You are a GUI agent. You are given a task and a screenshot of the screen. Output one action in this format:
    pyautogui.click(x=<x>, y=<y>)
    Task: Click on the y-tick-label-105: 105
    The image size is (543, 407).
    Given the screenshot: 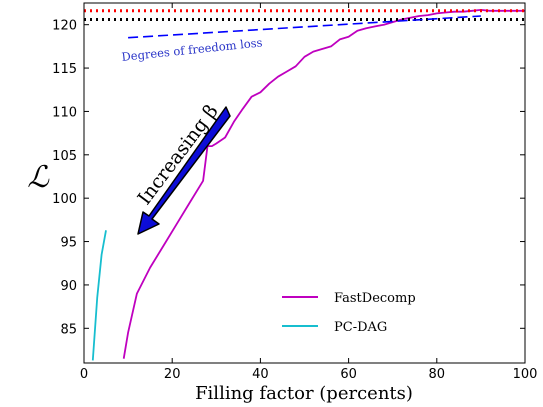 What is the action you would take?
    pyautogui.click(x=64, y=156)
    